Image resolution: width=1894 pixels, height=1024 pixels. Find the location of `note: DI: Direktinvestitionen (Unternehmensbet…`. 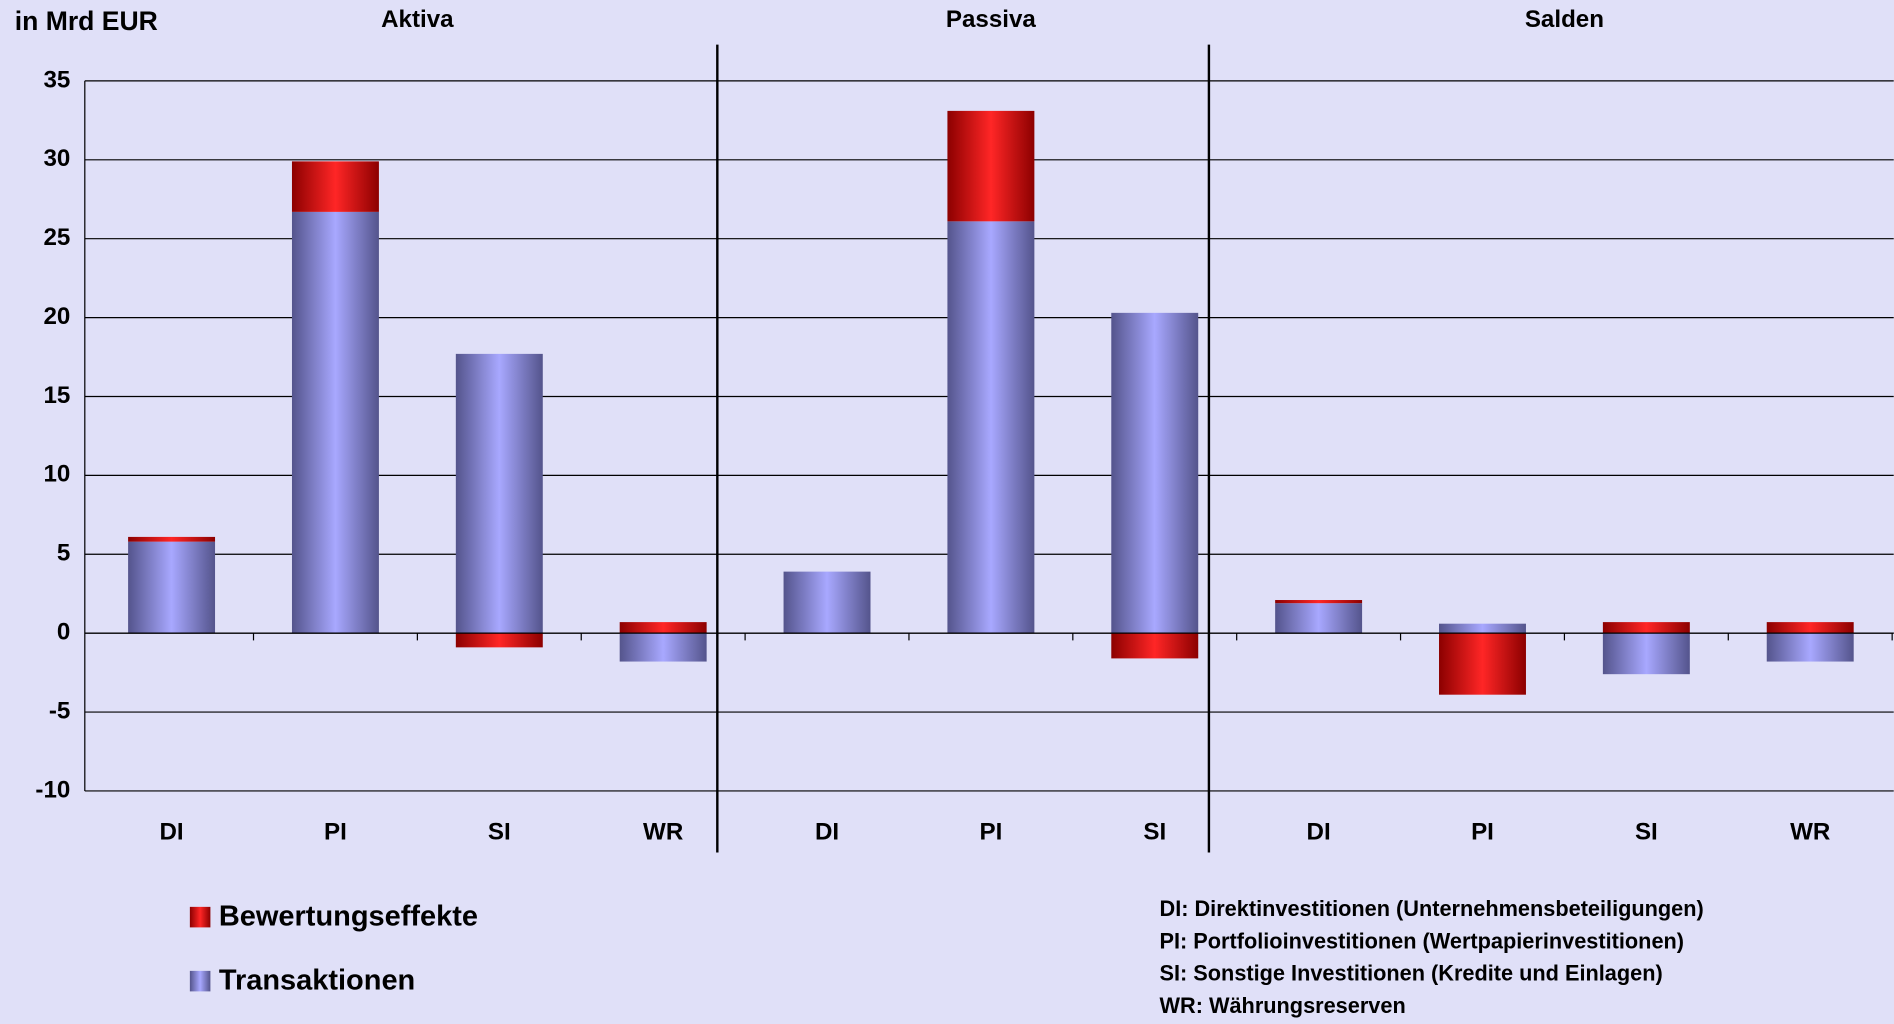

note: DI: Direktinvestitionen (Unternehmensbet… is located at coordinates (1432, 908).